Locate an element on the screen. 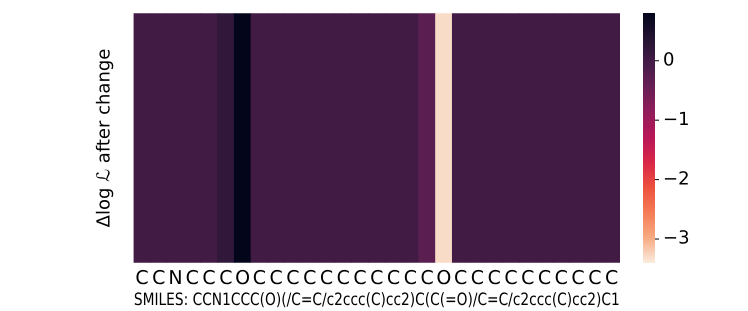  color-bar-label: −1 is located at coordinates (676, 119).